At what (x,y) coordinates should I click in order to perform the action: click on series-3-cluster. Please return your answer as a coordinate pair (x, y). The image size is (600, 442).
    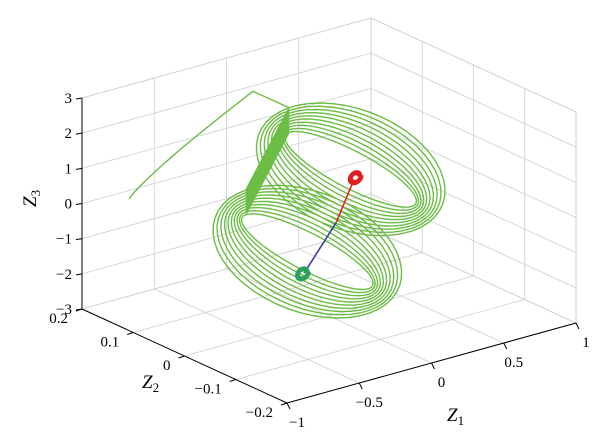
    Looking at the image, I should click on (355, 178).